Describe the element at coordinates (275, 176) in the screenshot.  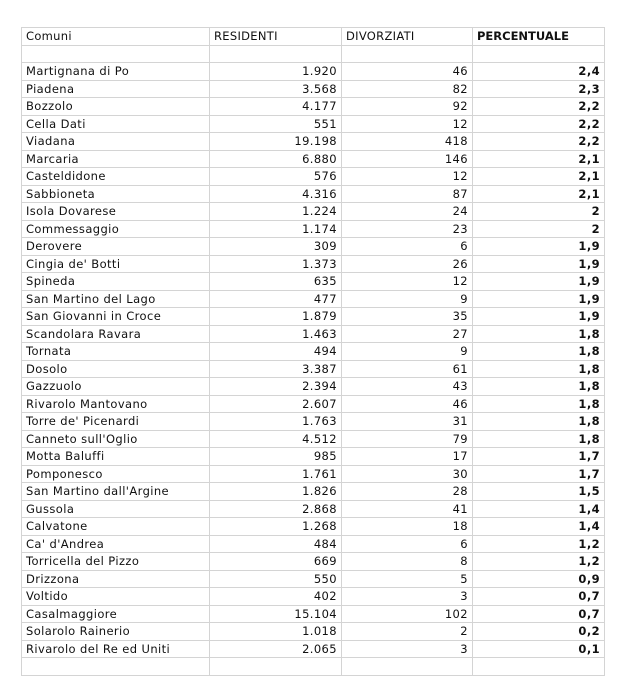
I see `cell-residenti: 576` at that location.